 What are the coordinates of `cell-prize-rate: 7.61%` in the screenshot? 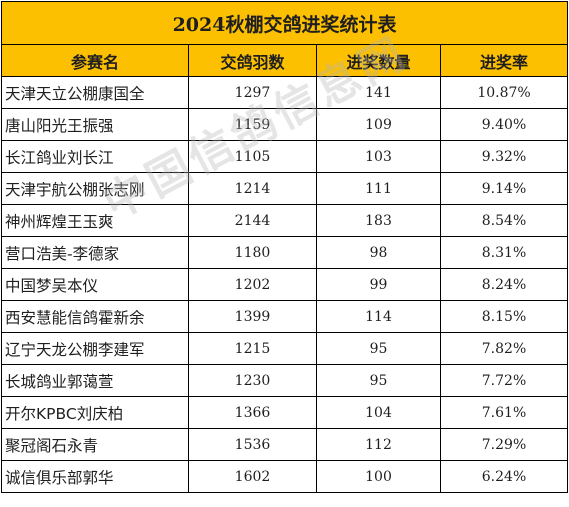 It's located at (504, 412).